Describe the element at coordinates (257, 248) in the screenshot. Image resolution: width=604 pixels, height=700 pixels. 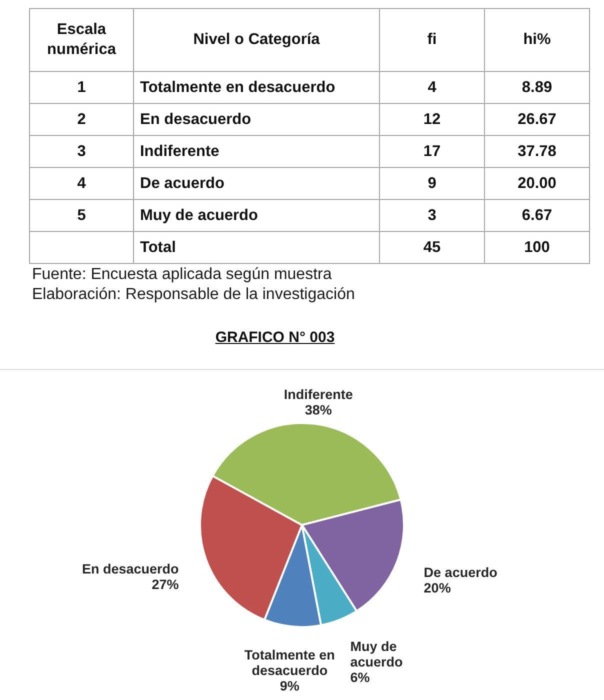
I see `y-tick-label: Total` at that location.